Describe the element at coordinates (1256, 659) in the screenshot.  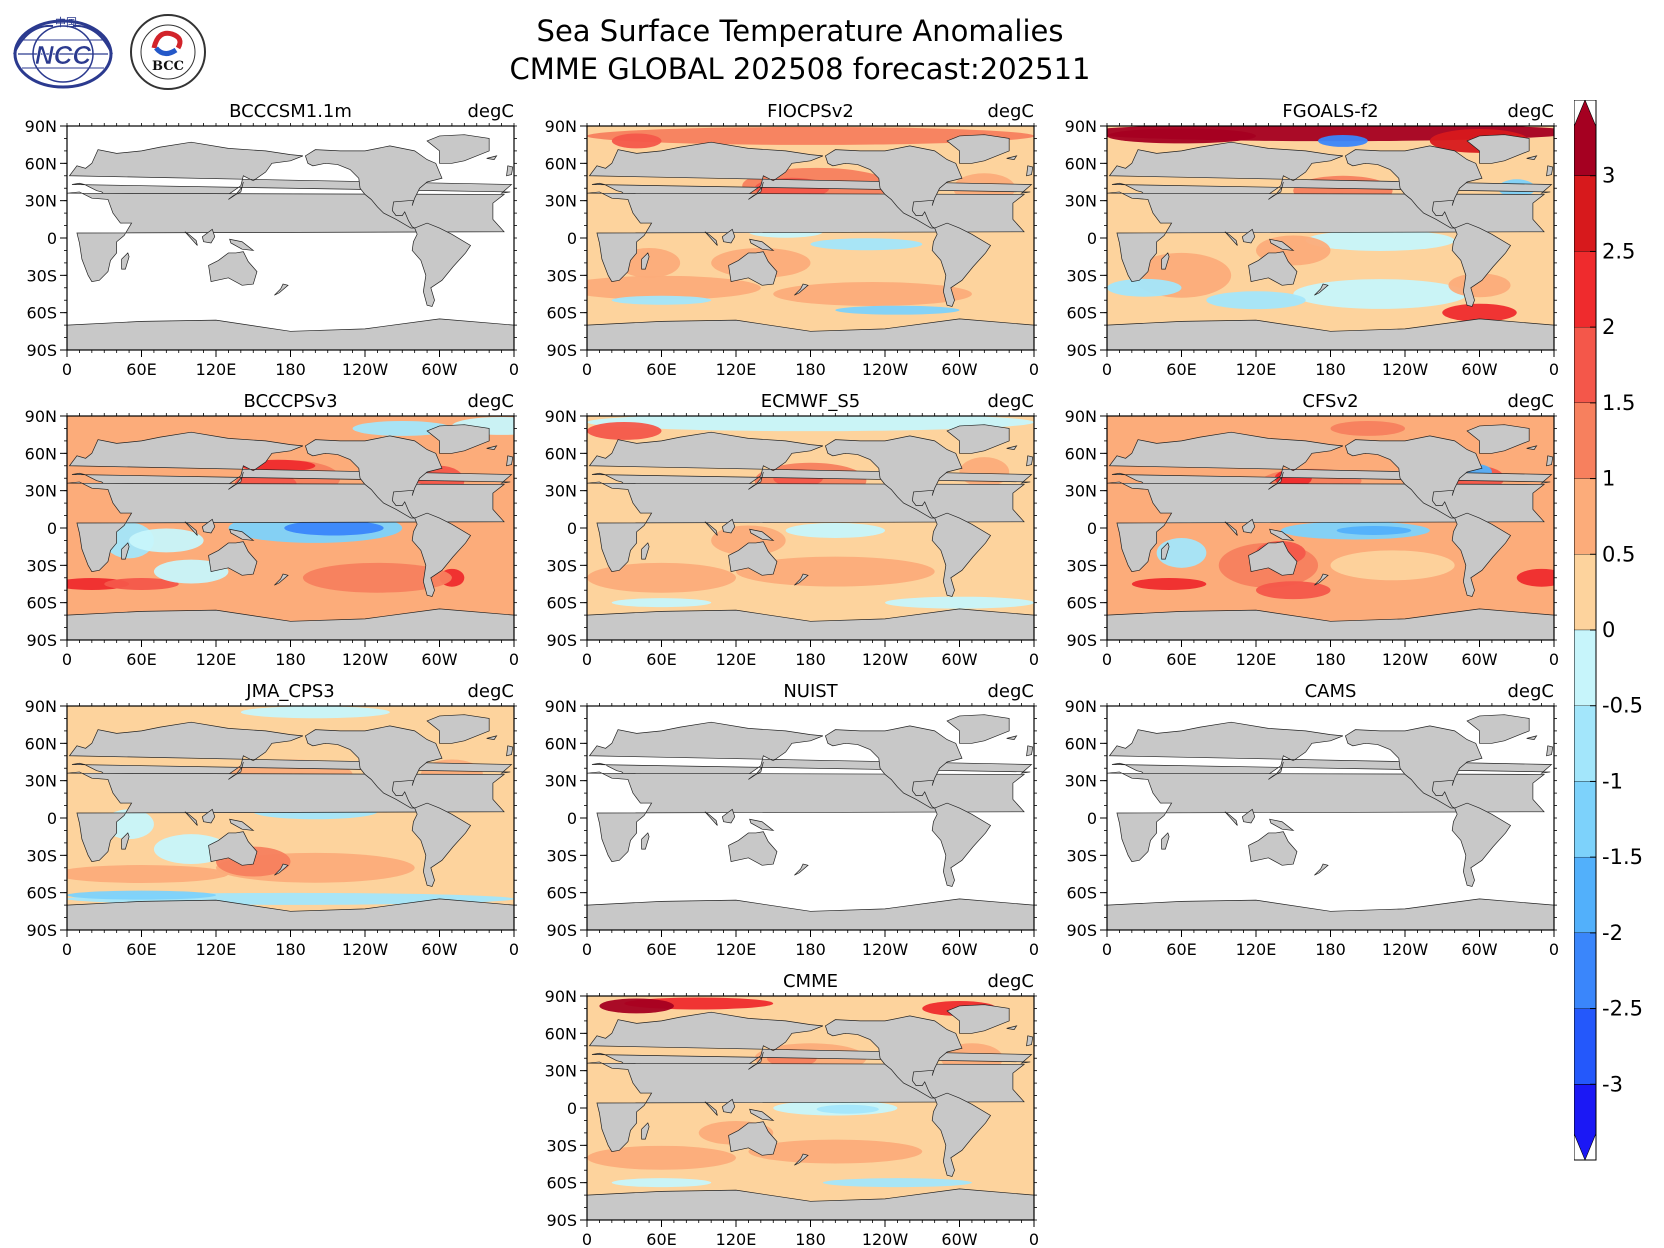
I see `lon-tick-label: 120E` at that location.